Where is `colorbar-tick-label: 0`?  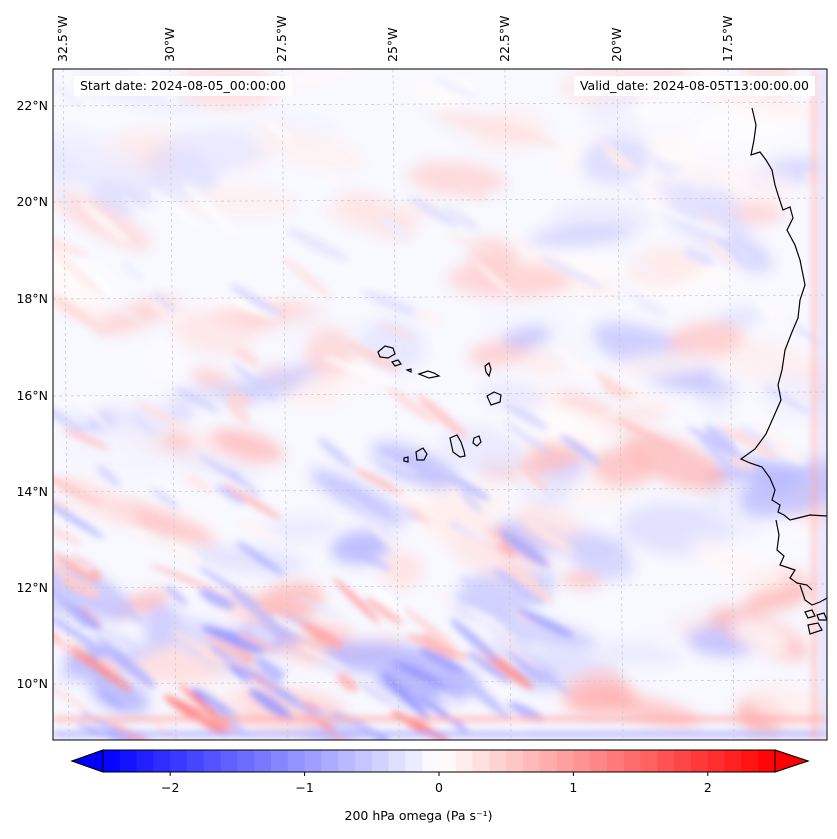 colorbar-tick-label: 0 is located at coordinates (439, 787).